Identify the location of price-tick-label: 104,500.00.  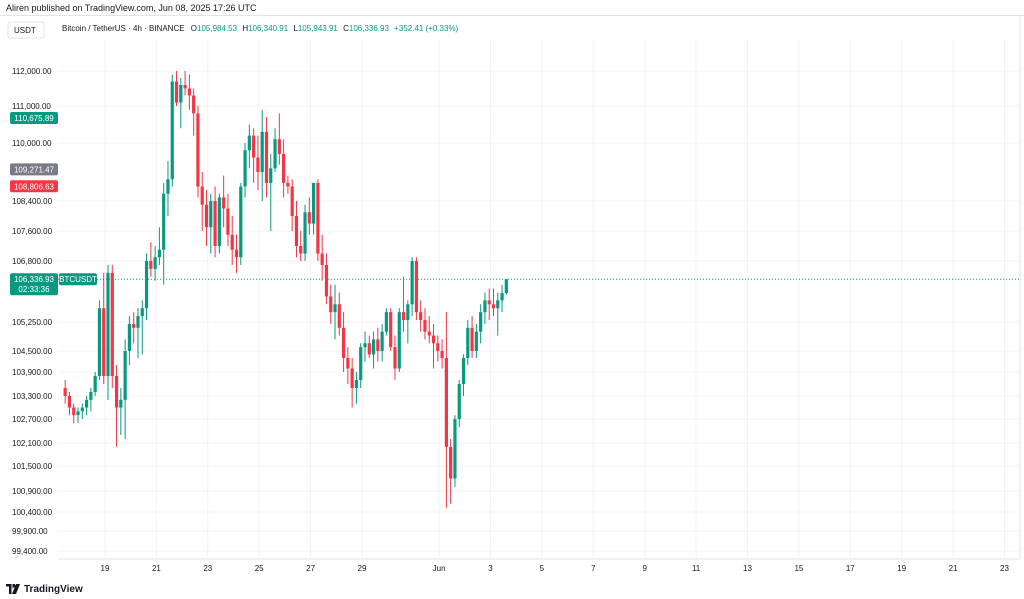
(32, 351).